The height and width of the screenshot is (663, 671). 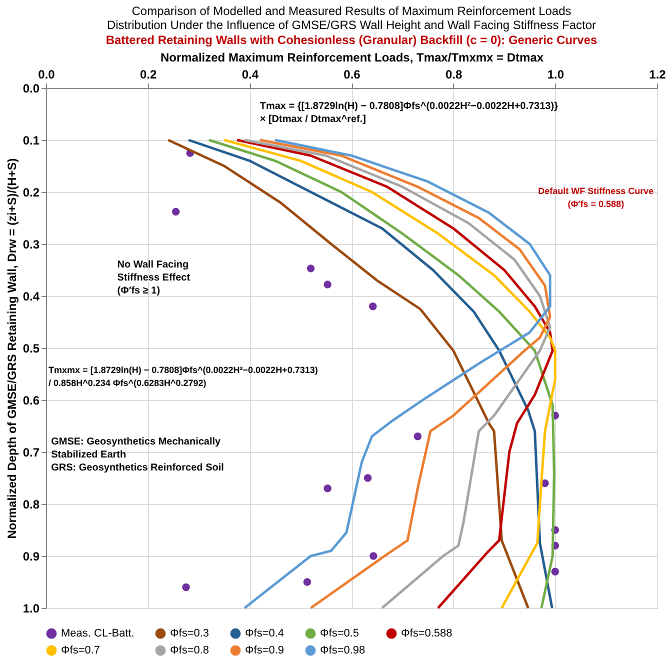 I want to click on text: Distribution Under the Influence of GMSE/GRS Wall Height and Wall Facing Stiffness Factor, so click(x=351, y=25).